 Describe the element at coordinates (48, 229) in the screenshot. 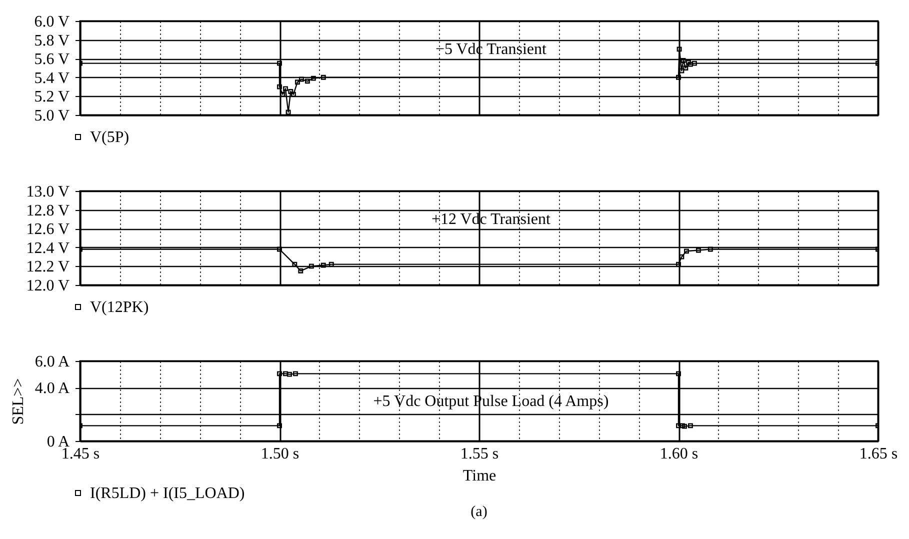

I see `y-tick-label: 12.6 V` at that location.